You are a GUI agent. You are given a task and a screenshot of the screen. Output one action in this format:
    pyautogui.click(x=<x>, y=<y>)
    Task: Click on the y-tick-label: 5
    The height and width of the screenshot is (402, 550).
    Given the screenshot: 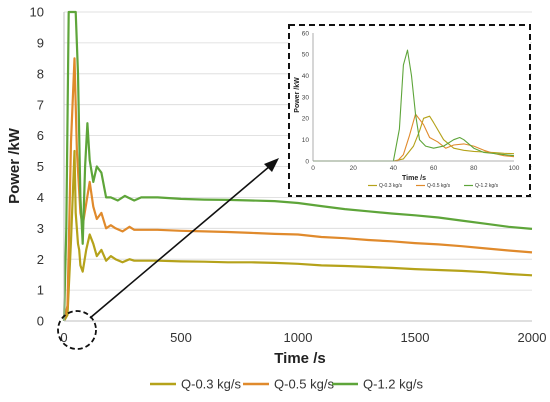 What is the action you would take?
    pyautogui.click(x=40, y=166)
    